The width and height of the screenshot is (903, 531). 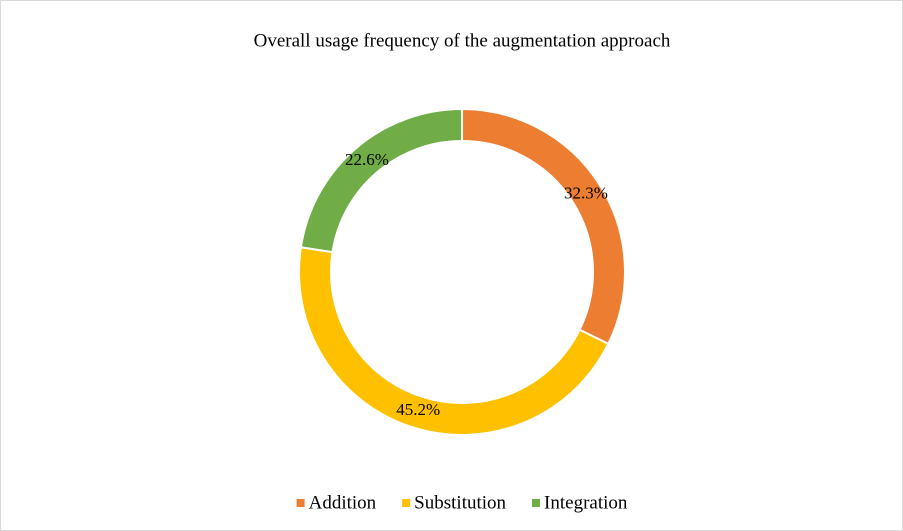 What do you see at coordinates (418, 409) in the screenshot?
I see `data-label: 45.2%` at bounding box center [418, 409].